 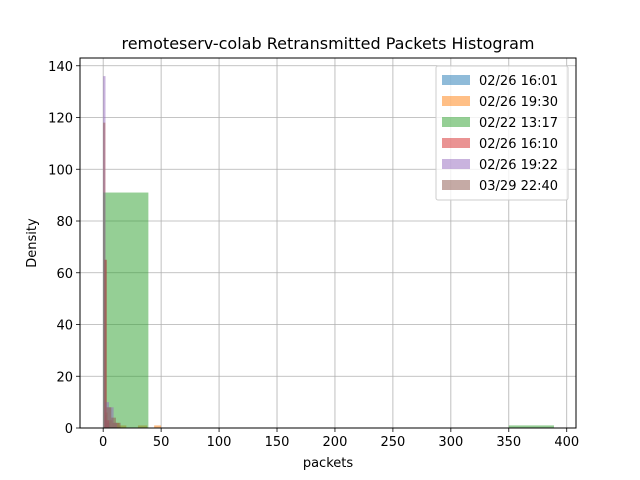 What do you see at coordinates (60, 119) in the screenshot?
I see `y-tick-label: 120` at bounding box center [60, 119].